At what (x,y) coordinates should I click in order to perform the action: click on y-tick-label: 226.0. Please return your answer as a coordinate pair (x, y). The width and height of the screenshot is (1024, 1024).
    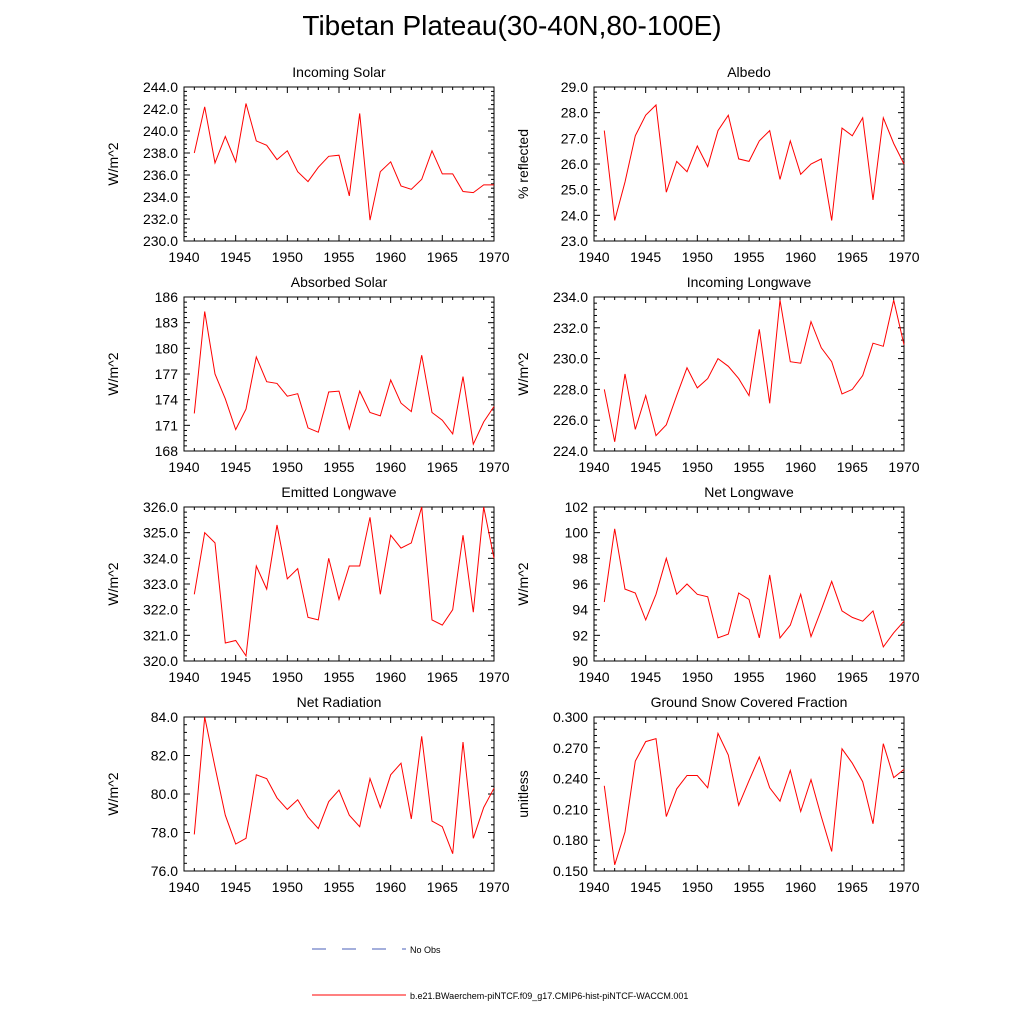
    Looking at the image, I should click on (570, 420).